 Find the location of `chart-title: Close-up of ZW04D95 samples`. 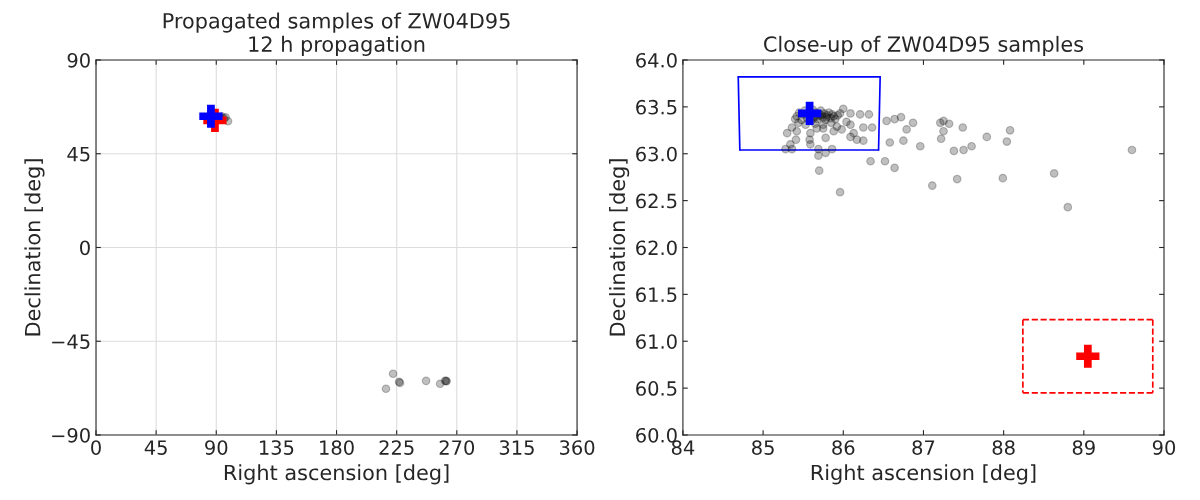

chart-title: Close-up of ZW04D95 samples is located at coordinates (924, 45).